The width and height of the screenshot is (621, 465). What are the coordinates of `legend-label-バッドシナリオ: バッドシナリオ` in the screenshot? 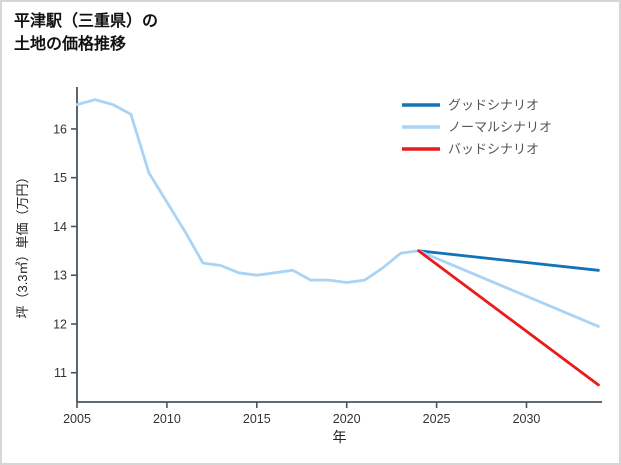 It's located at (493, 149).